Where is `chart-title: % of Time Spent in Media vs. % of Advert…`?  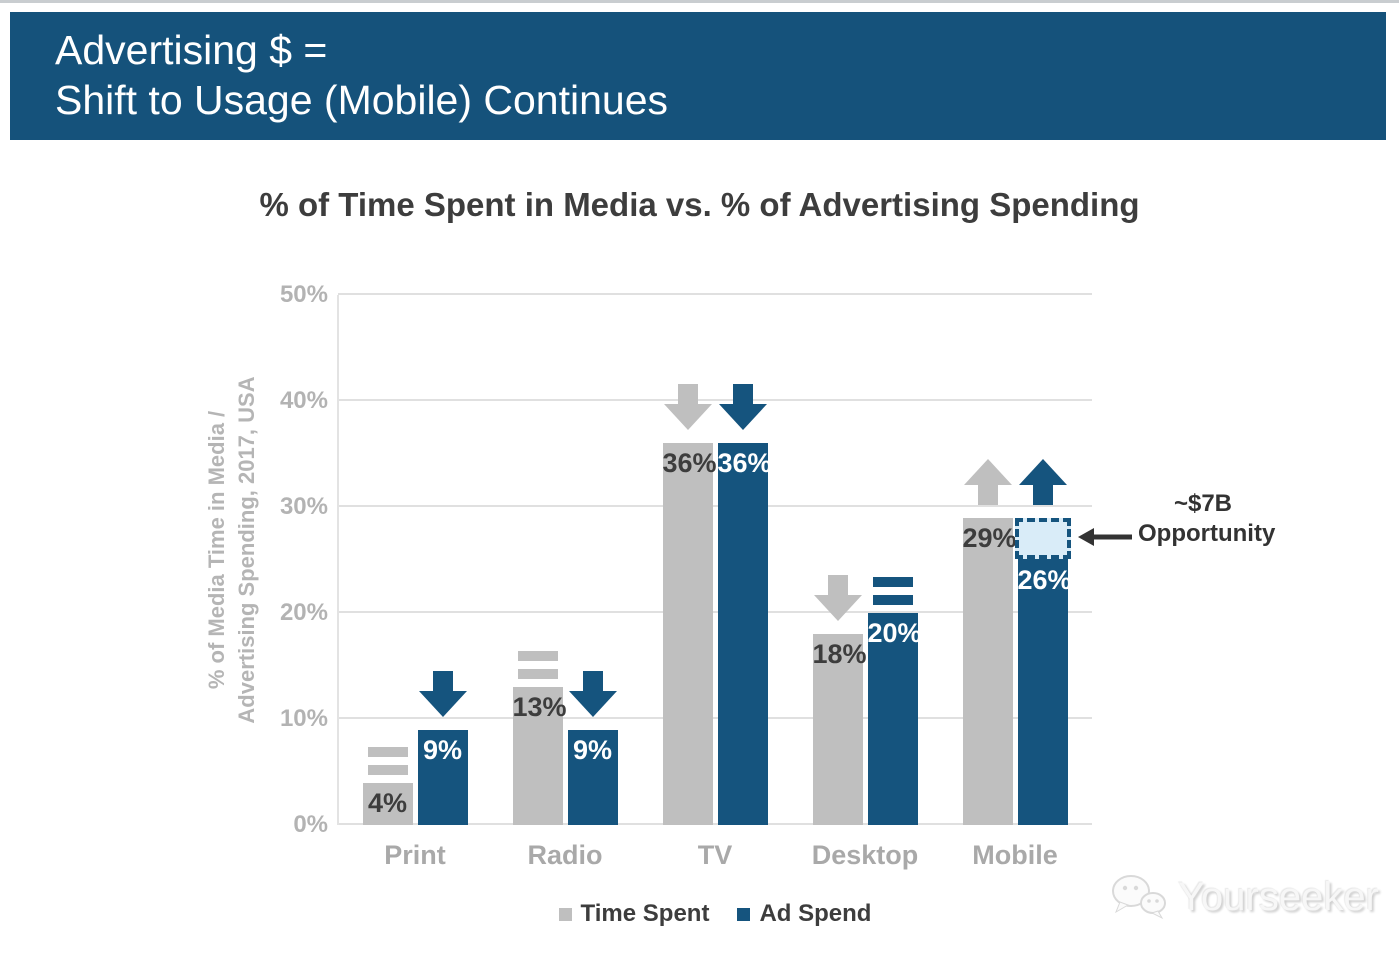 chart-title: % of Time Spent in Media vs. % of Advert… is located at coordinates (699, 204).